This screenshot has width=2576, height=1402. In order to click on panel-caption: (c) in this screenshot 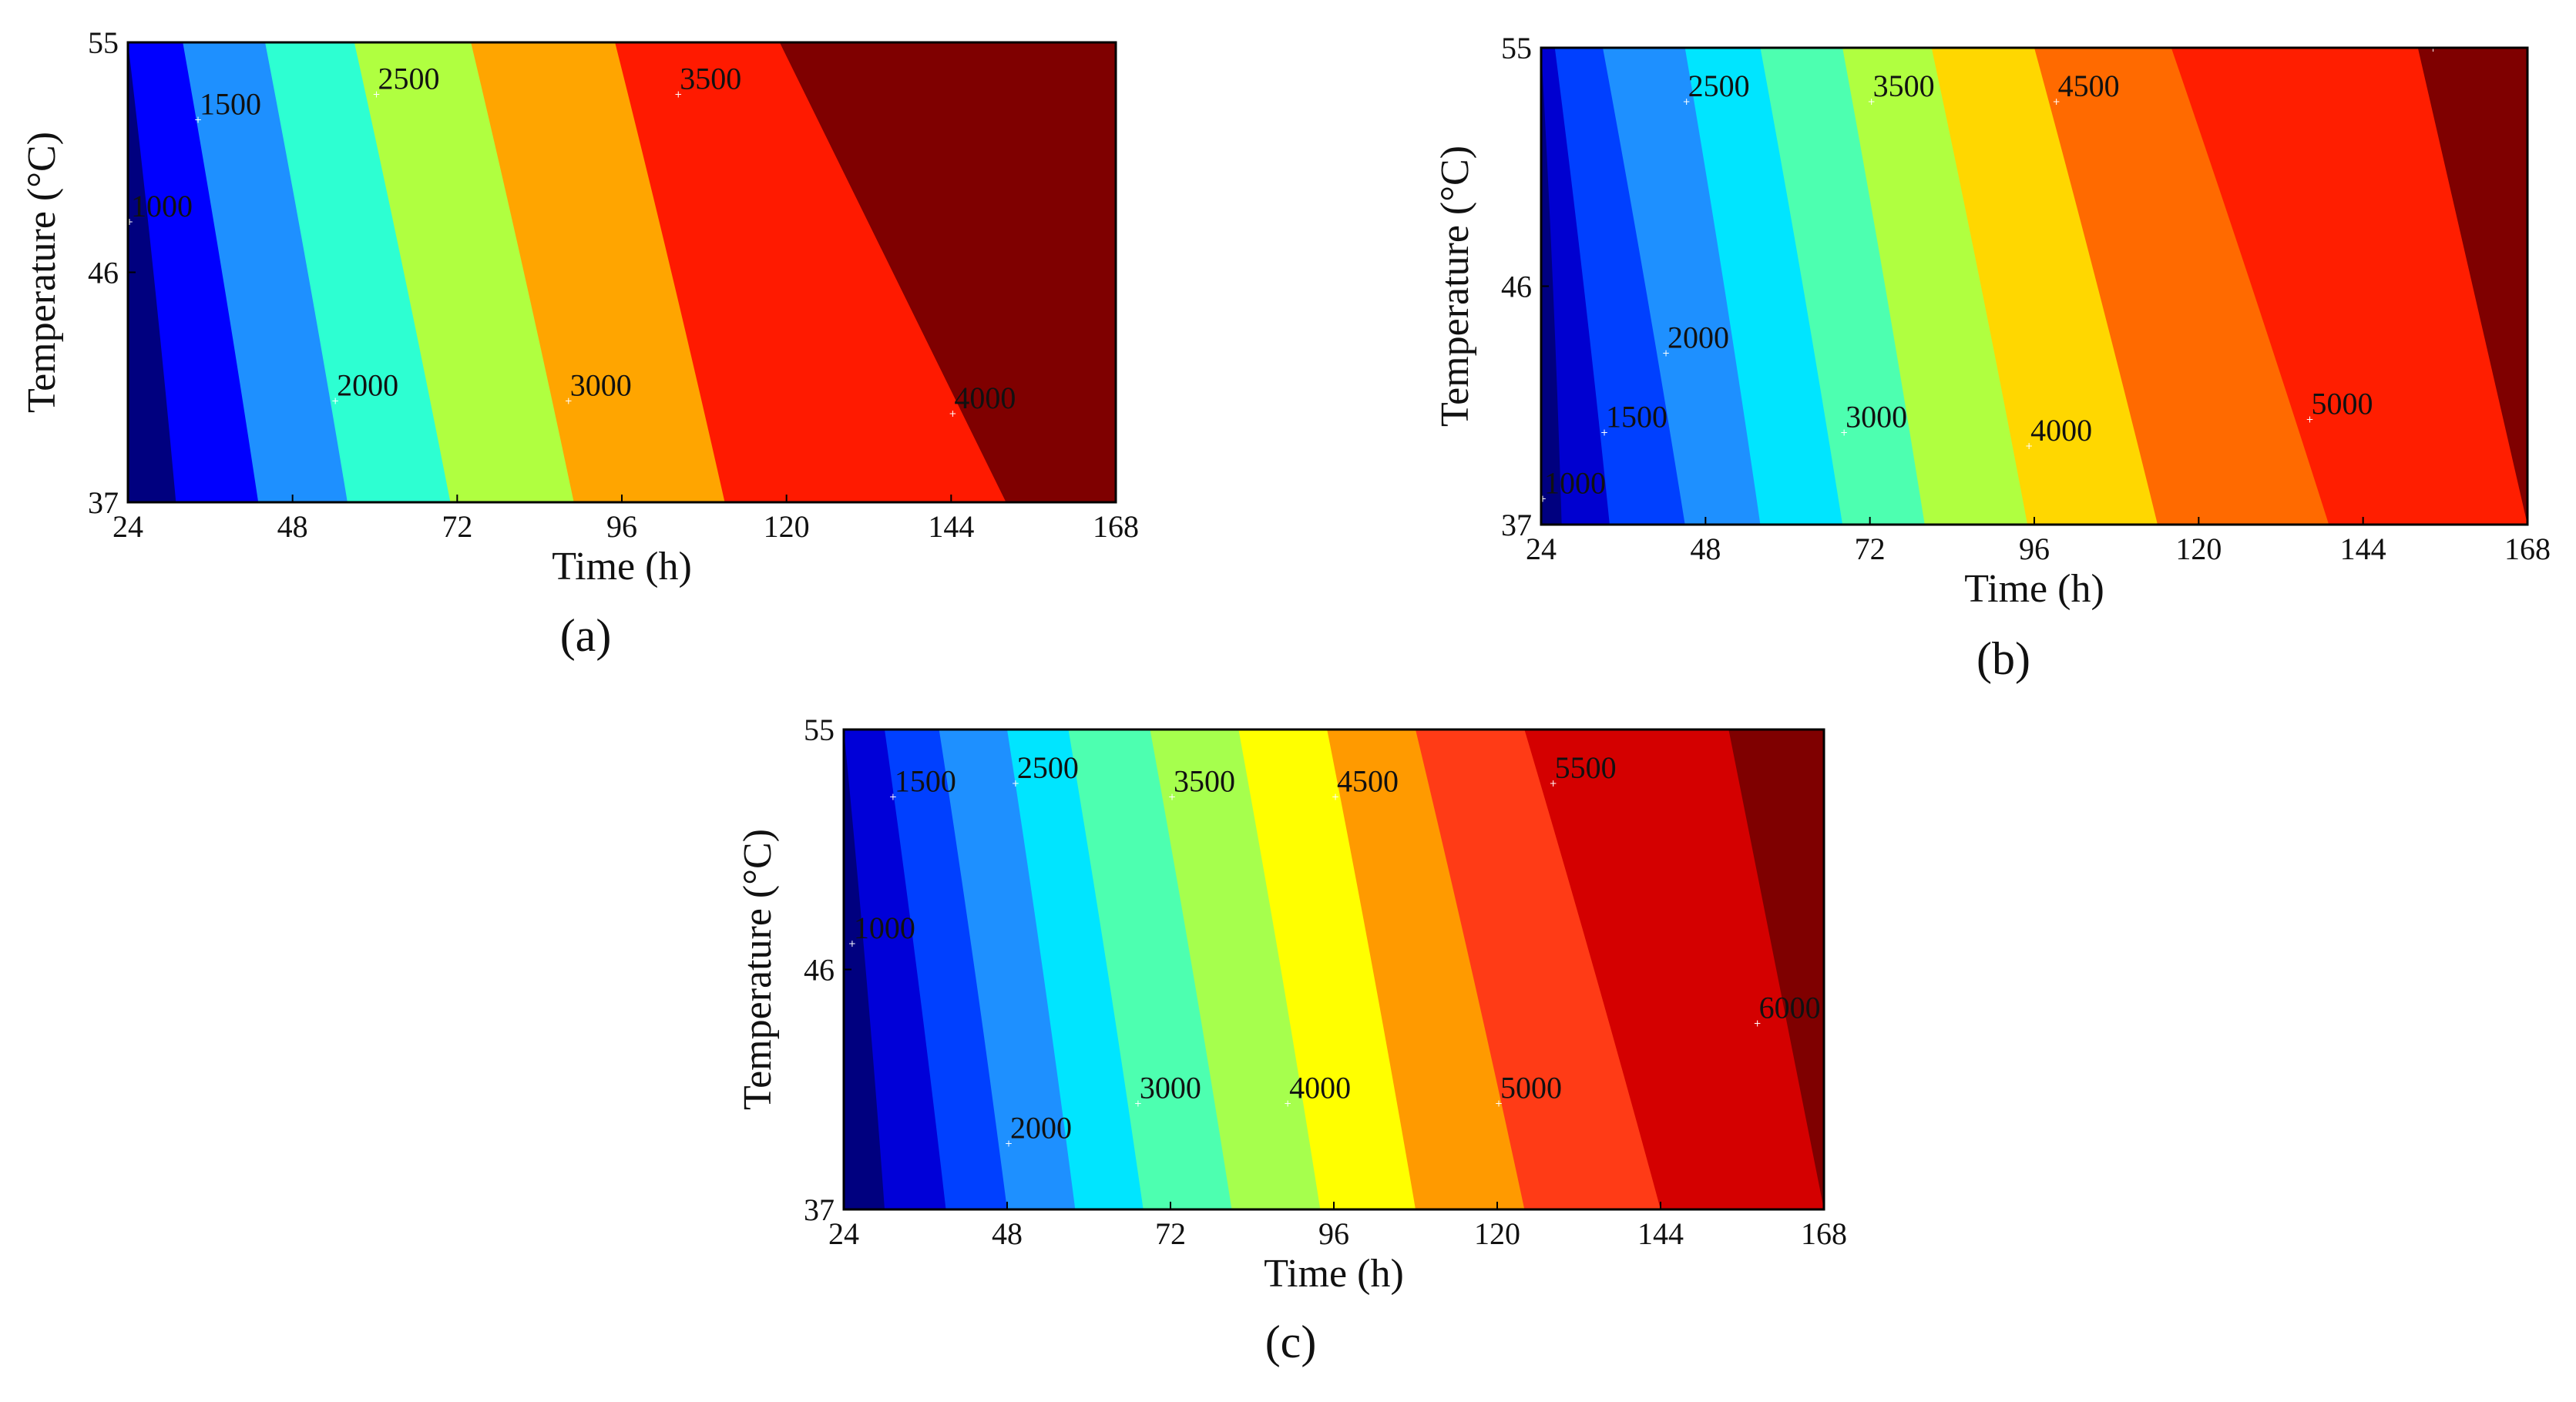, I will do `click(1291, 1342)`.